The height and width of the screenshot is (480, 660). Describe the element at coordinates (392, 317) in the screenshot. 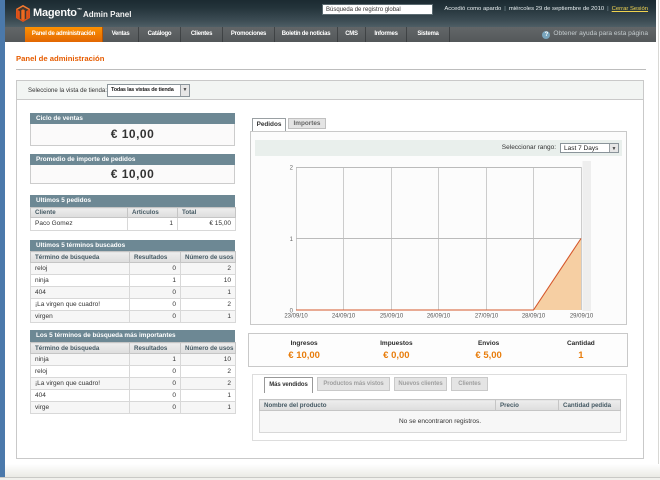

I see `svg-text: 25/09/10` at that location.